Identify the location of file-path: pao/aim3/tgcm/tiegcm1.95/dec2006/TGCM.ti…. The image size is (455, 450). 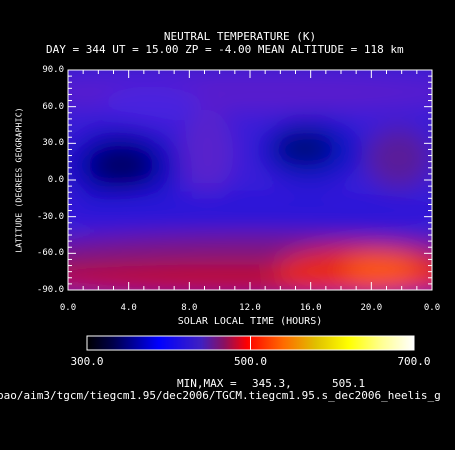
(220, 395).